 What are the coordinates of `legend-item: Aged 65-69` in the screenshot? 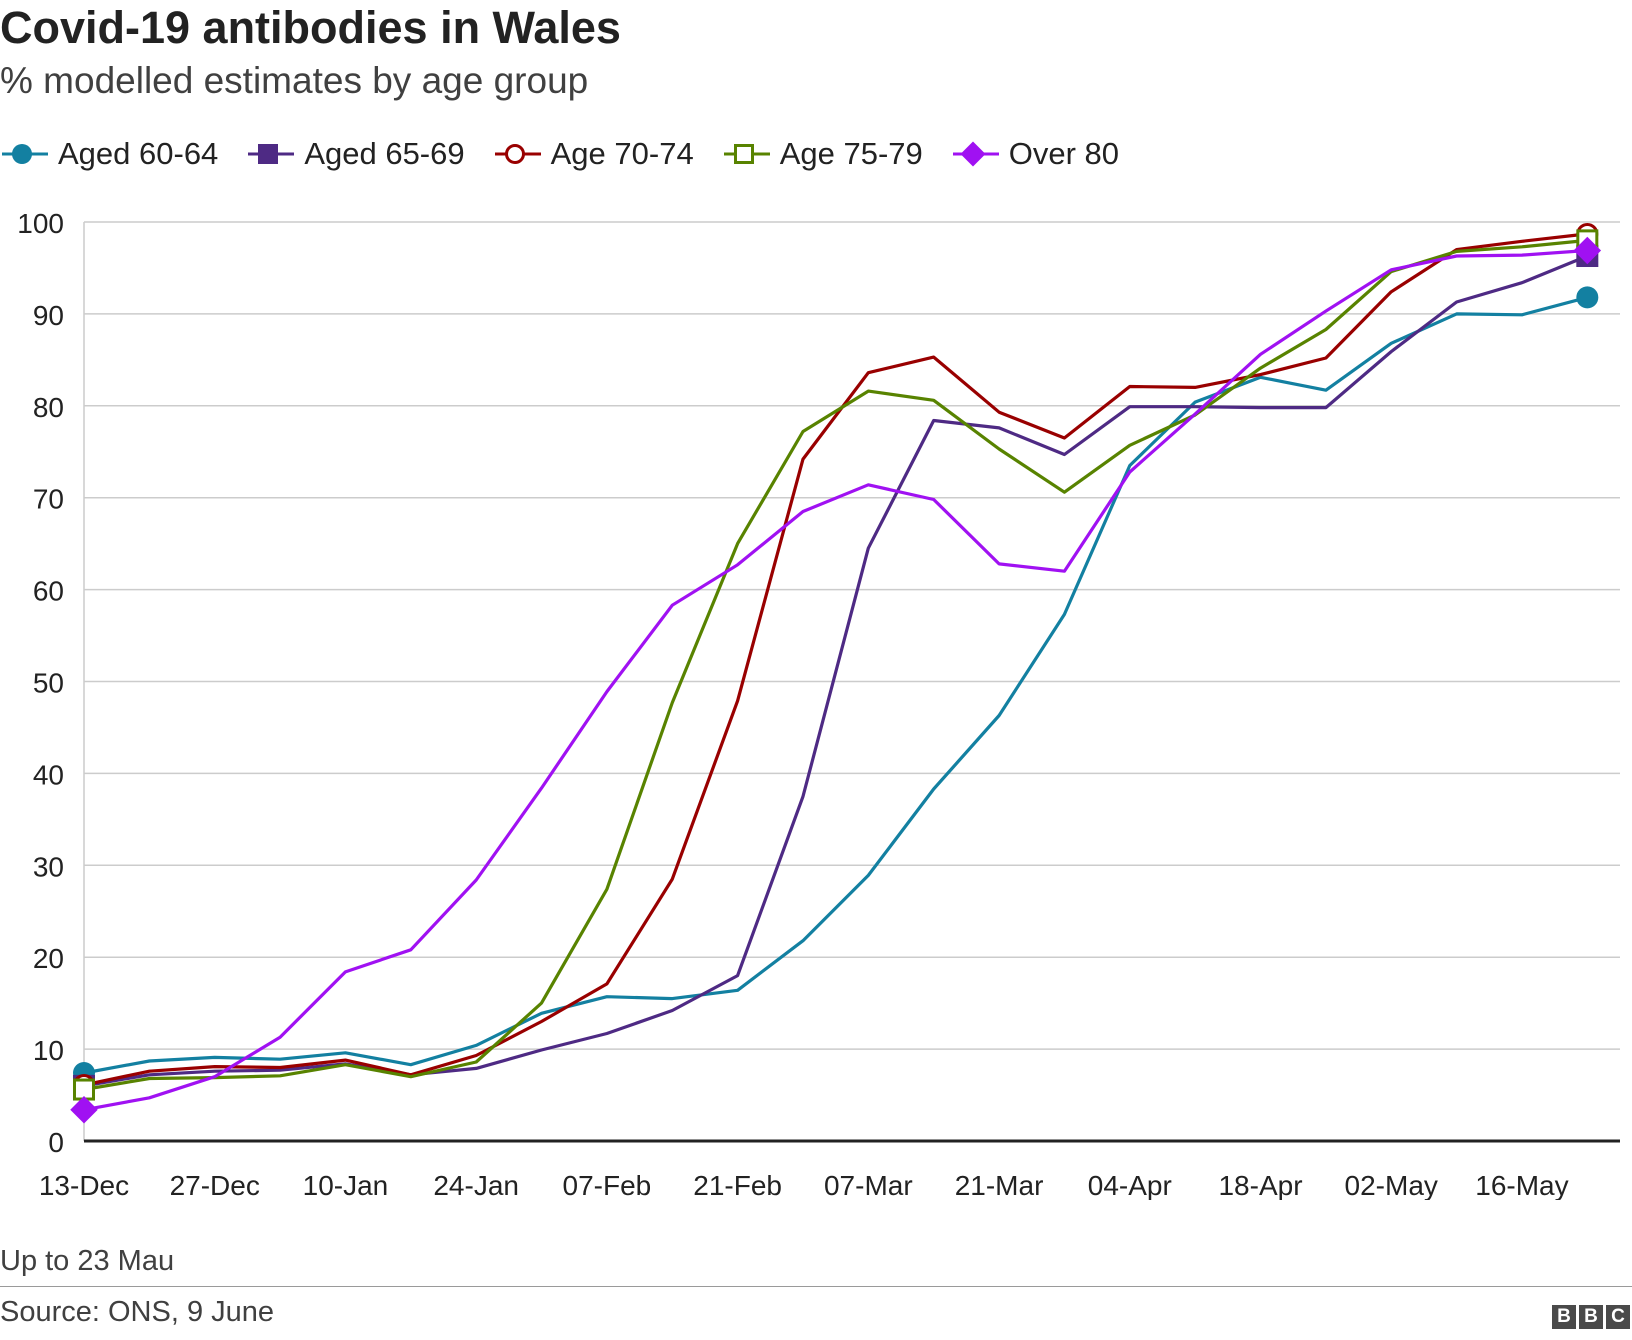 It's located at (355, 154).